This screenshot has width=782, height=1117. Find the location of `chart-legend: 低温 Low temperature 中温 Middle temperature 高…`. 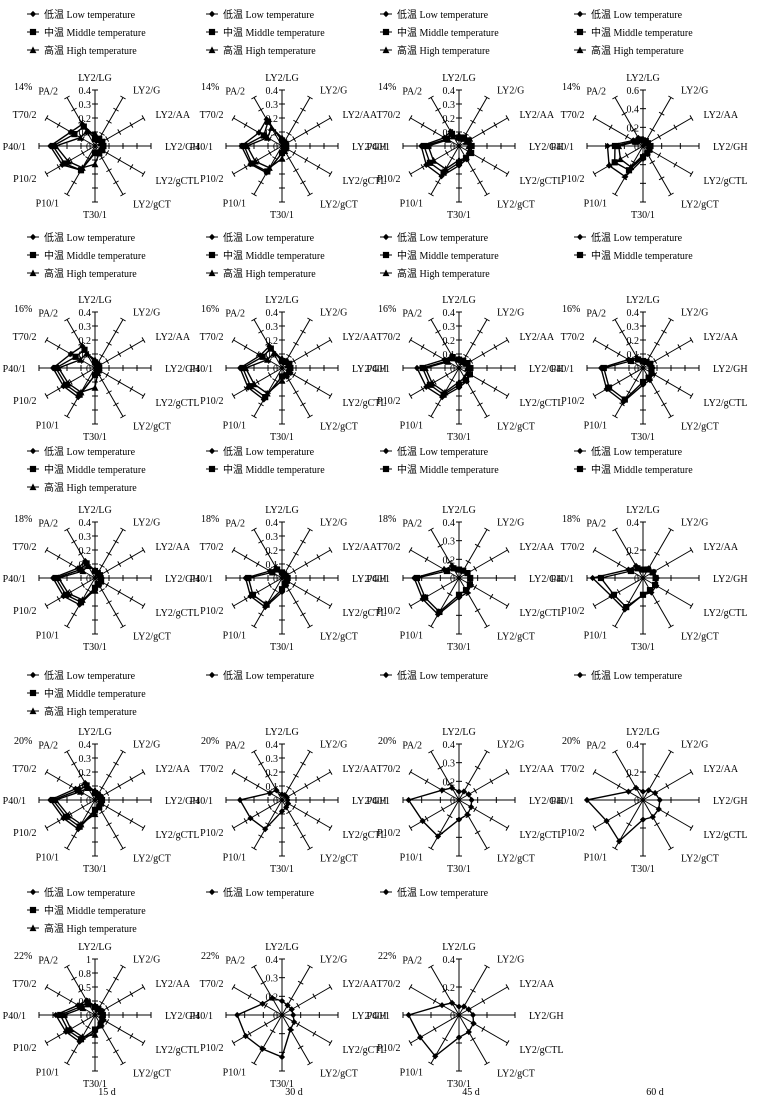

chart-legend: 低温 Low temperature 中温 Middle temperature 高… is located at coordinates (265, 32).